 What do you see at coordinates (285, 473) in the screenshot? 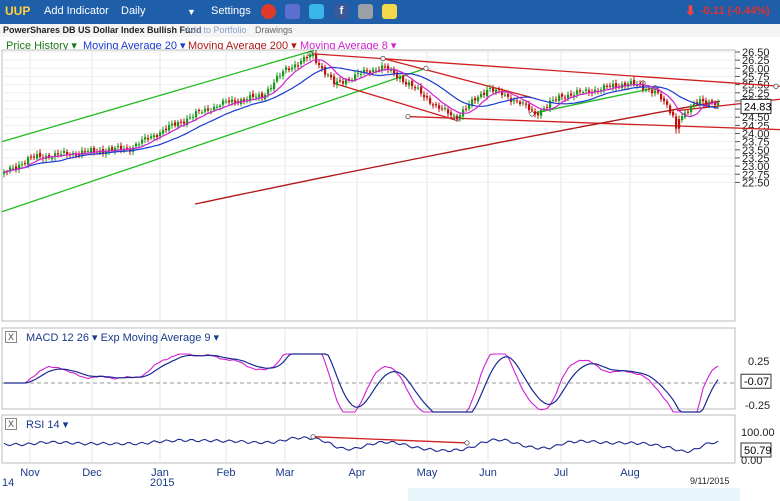
I see `x-tick-label: Mar` at bounding box center [285, 473].